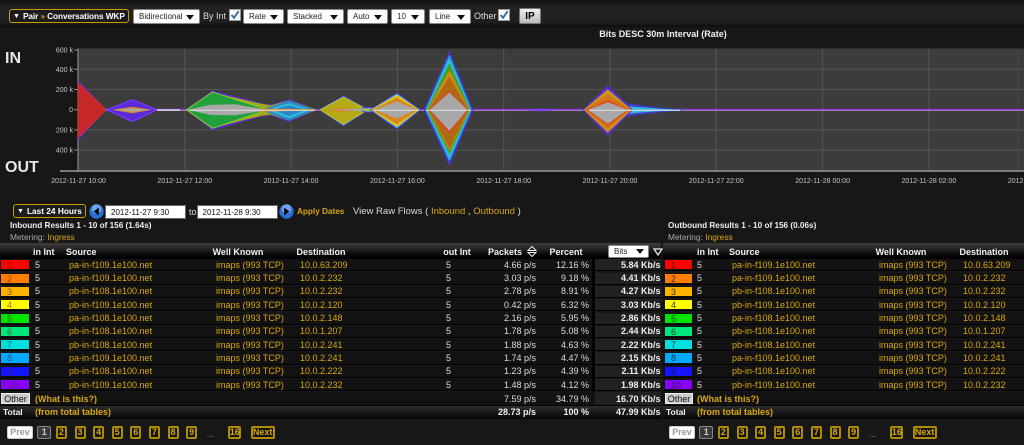 This screenshot has height=445, width=1024. What do you see at coordinates (22, 167) in the screenshot?
I see `svg-text: OUT` at bounding box center [22, 167].